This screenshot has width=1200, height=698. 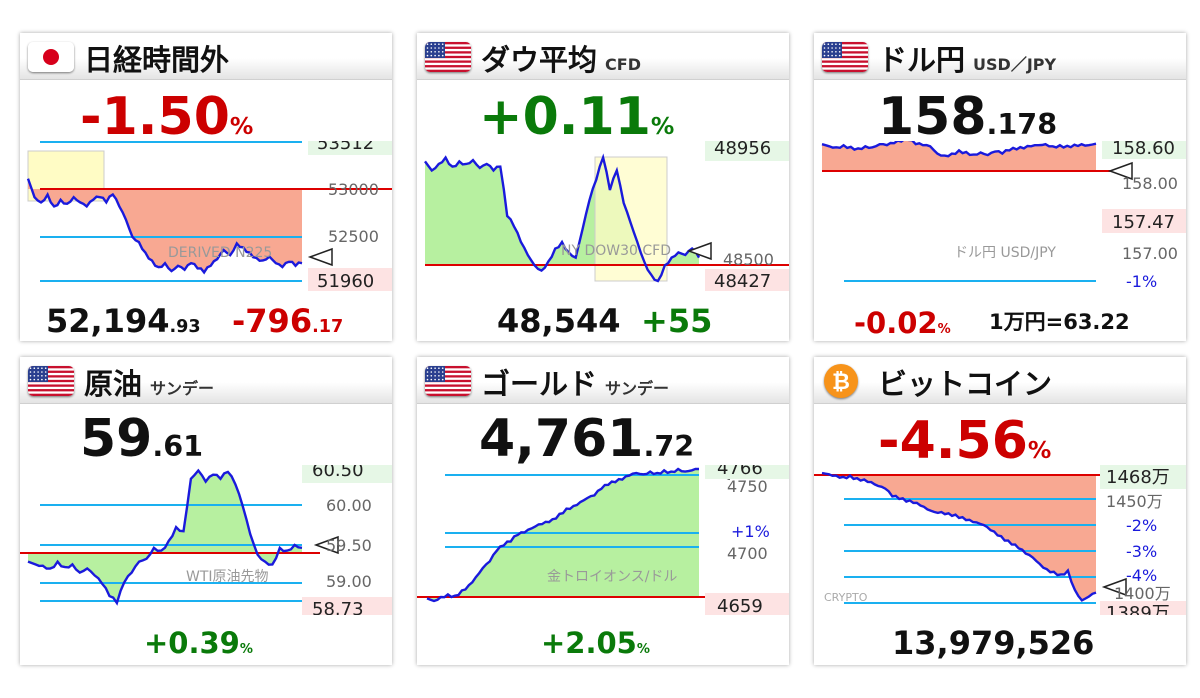 What do you see at coordinates (747, 486) in the screenshot?
I see `axis-label: 4750` at bounding box center [747, 486].